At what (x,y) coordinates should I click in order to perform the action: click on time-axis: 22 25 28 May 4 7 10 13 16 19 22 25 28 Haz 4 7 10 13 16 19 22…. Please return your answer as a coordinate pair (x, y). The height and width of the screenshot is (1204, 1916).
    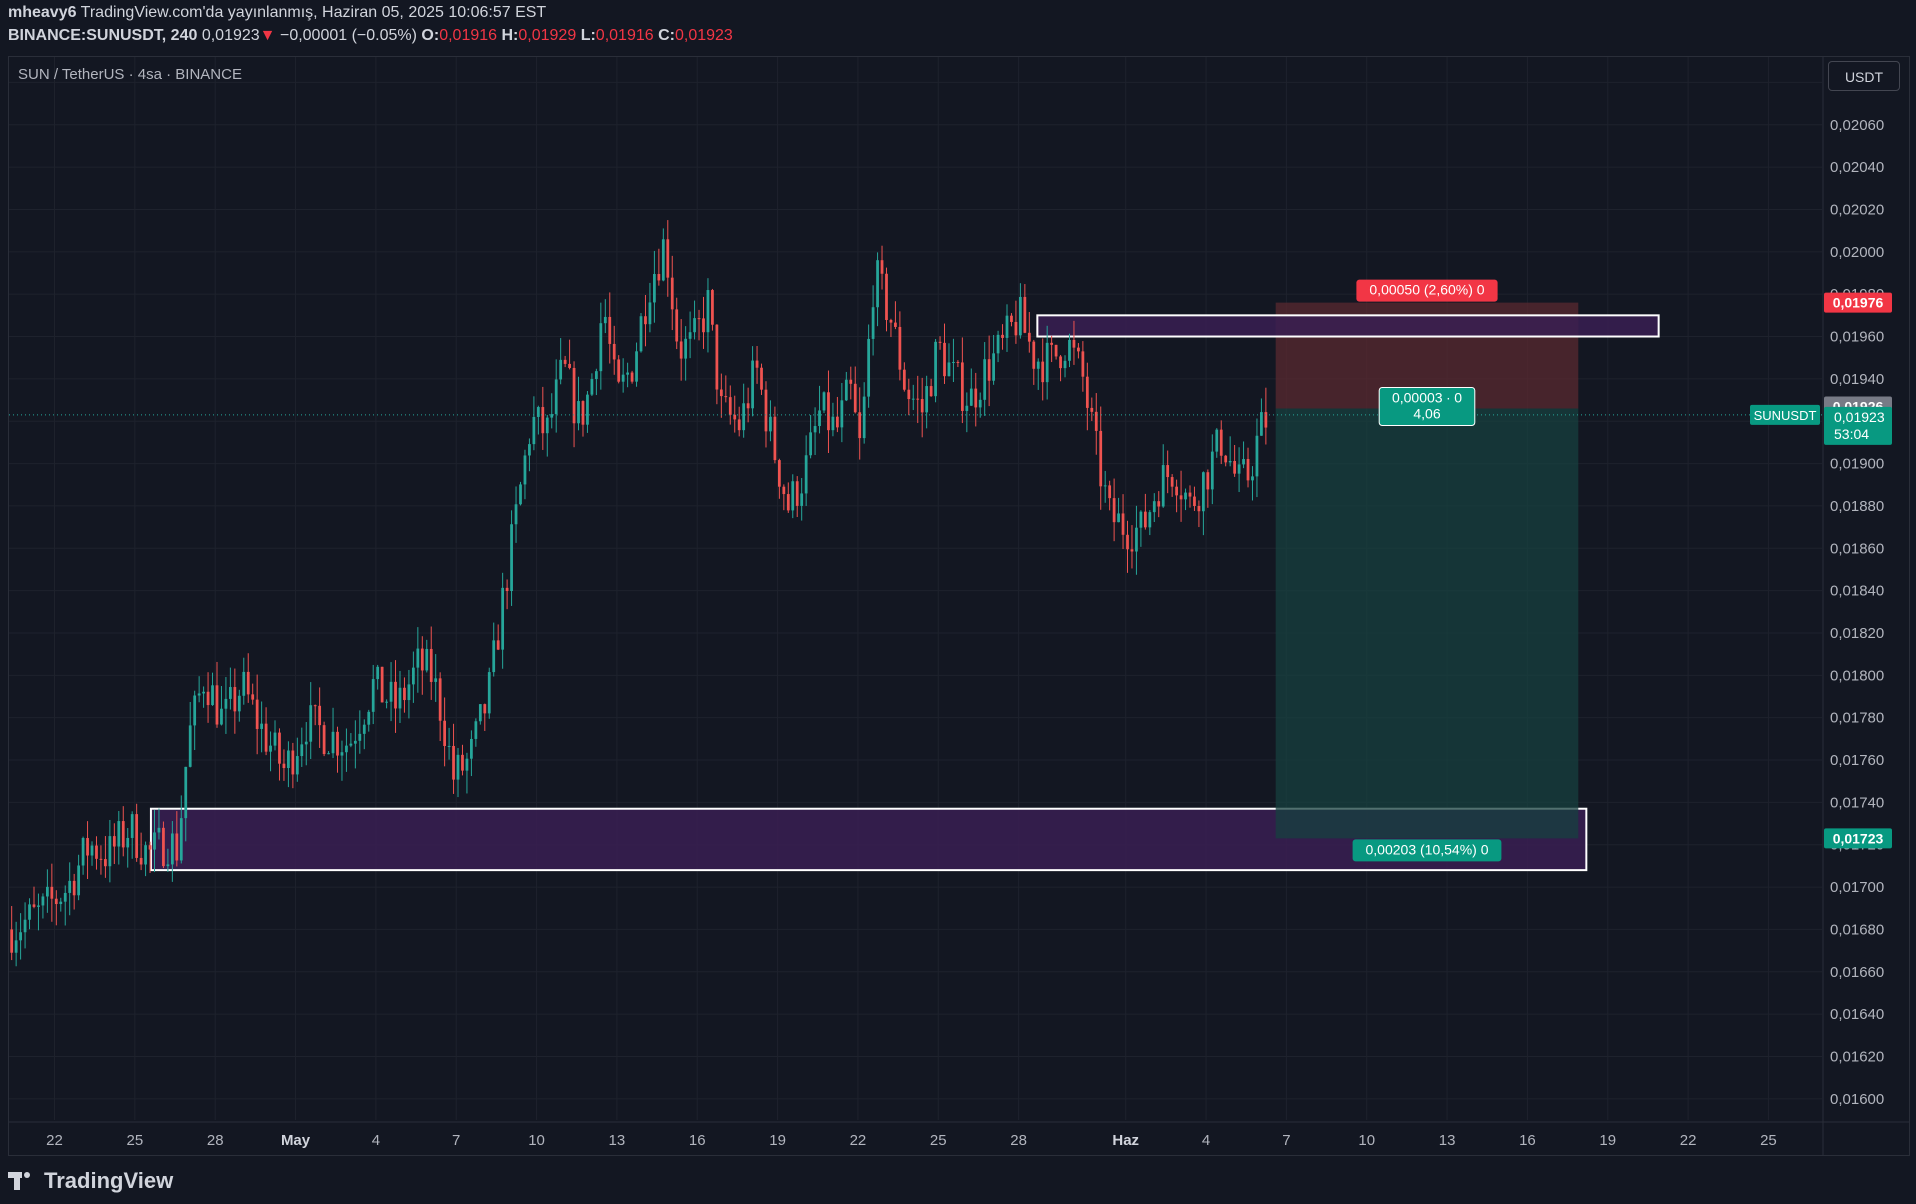
    Looking at the image, I should click on (911, 1140).